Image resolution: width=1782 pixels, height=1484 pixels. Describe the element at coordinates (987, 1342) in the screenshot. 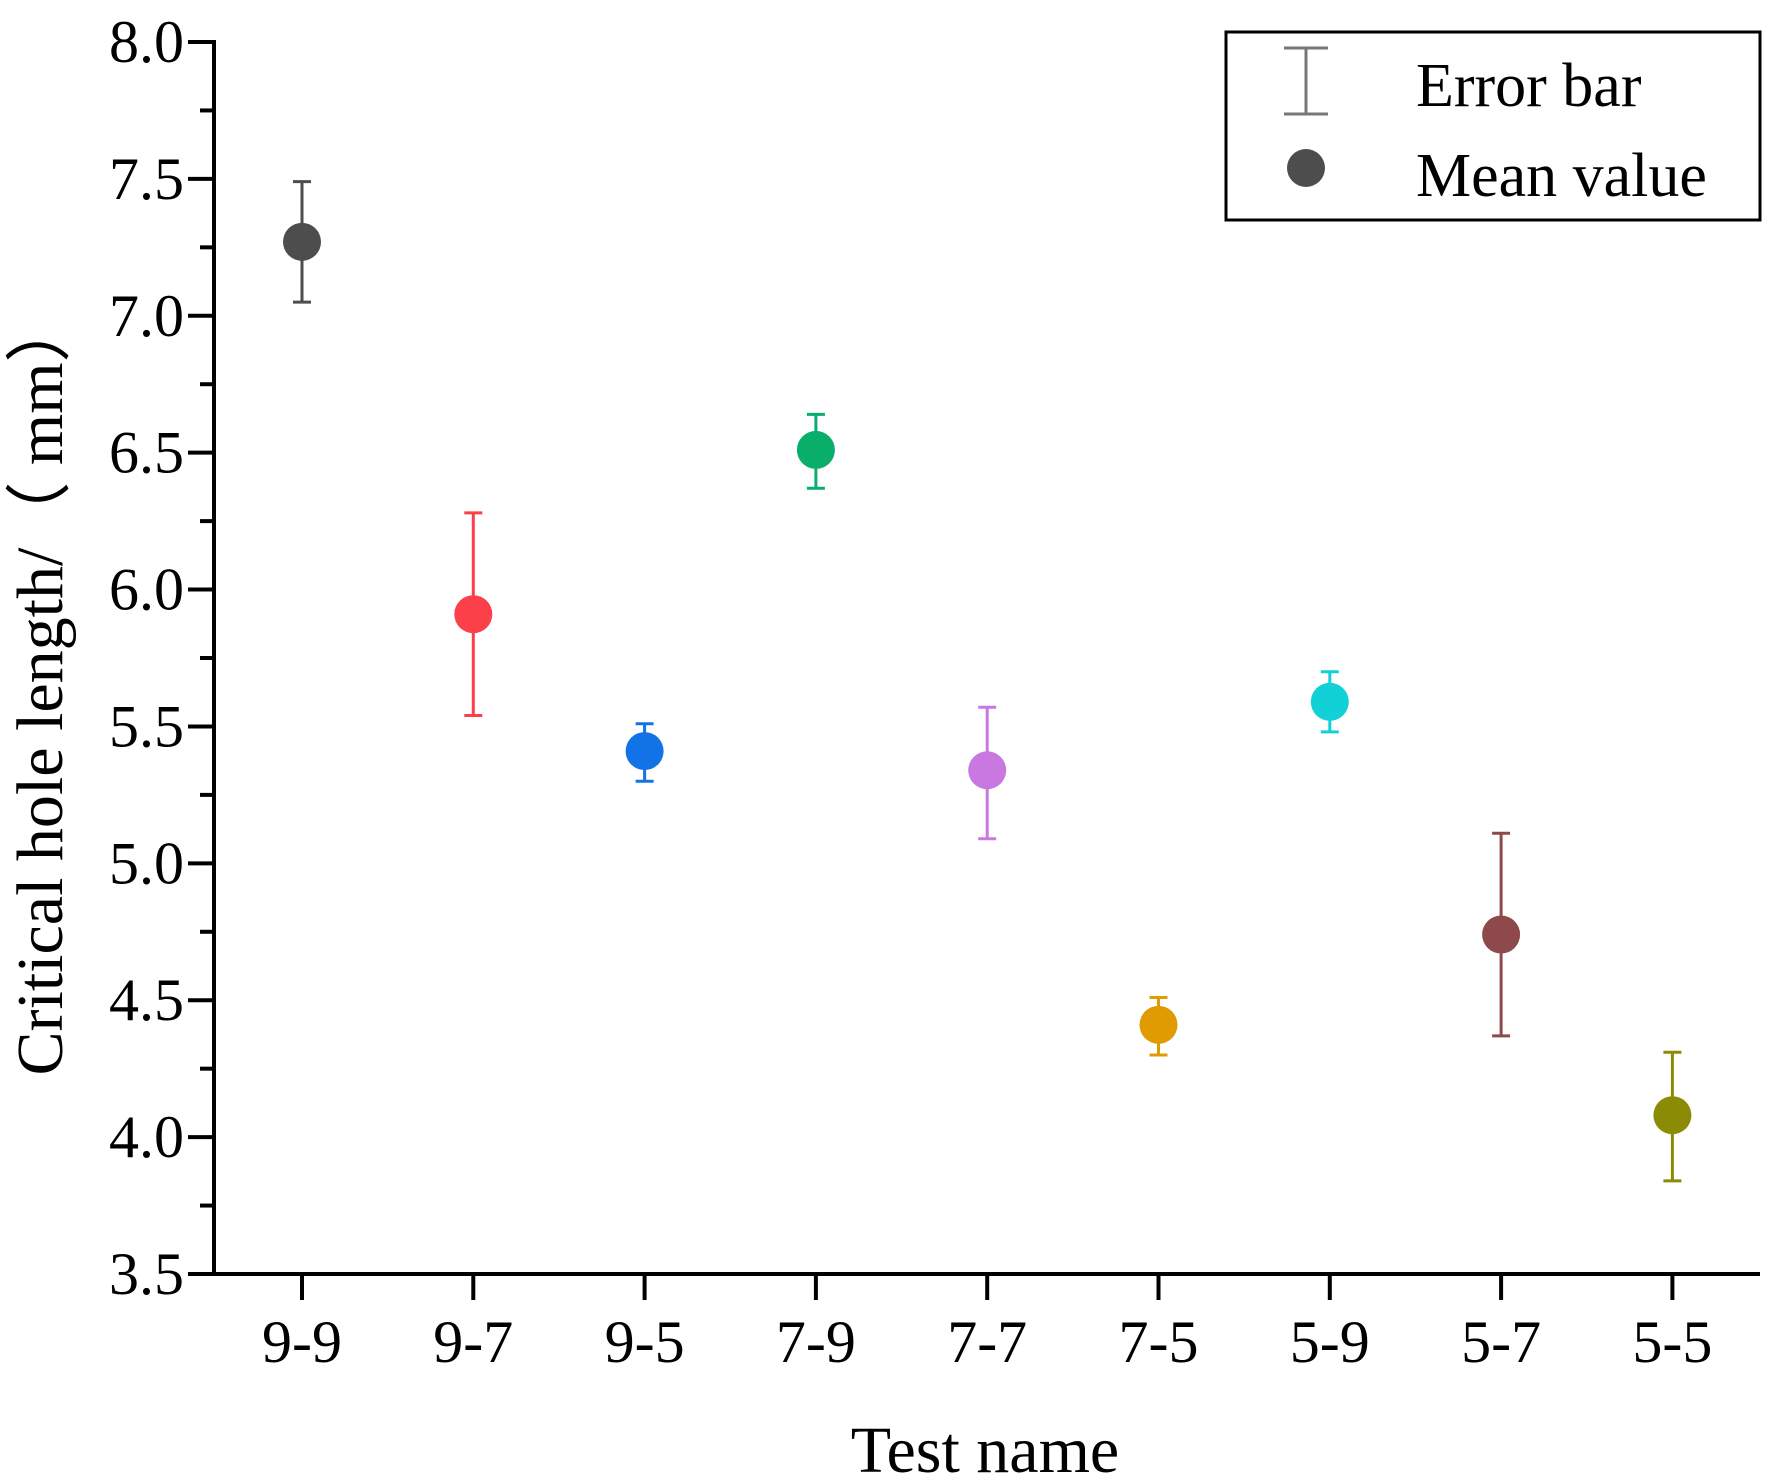

I see `x-tick-label: 7-7` at that location.